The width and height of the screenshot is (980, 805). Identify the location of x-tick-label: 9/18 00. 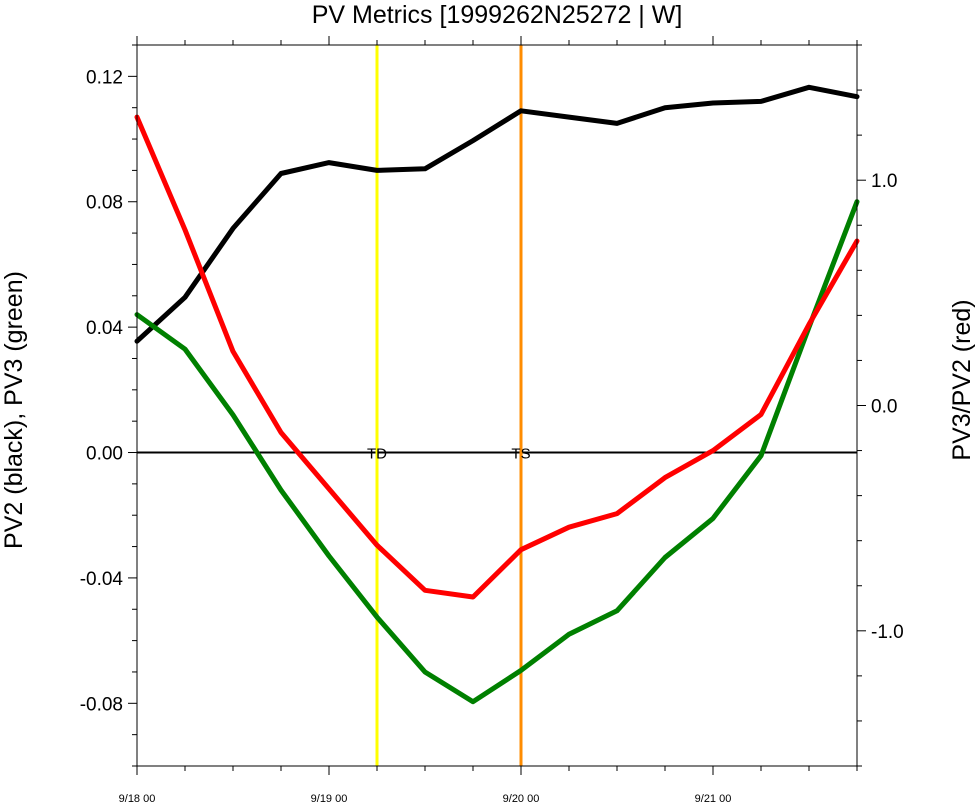
(137, 799).